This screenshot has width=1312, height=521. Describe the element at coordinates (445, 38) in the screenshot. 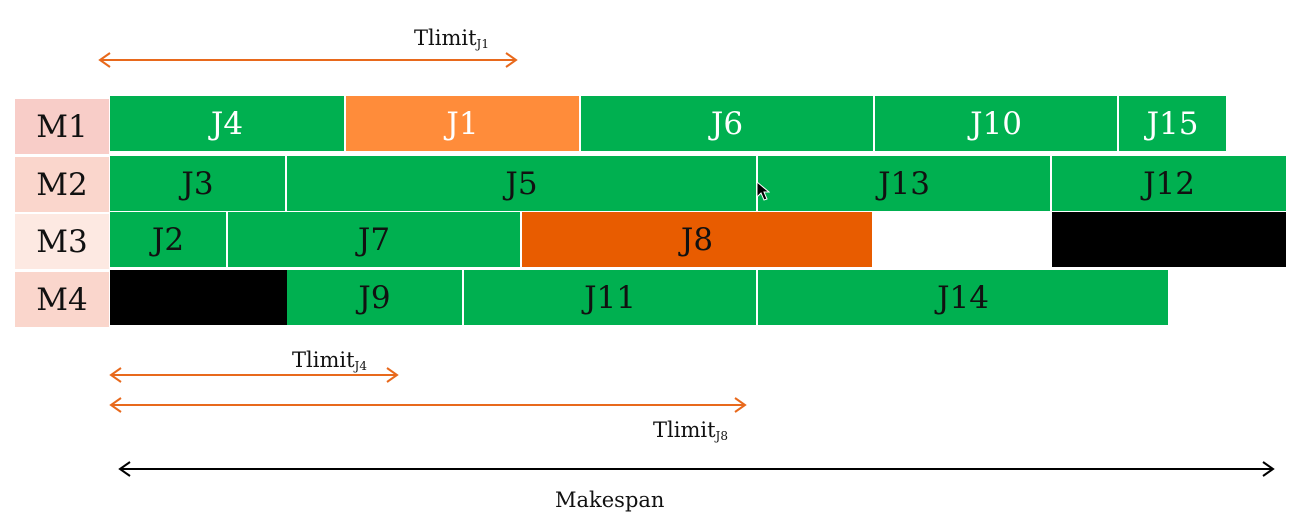

I see `tlimit-j1-text: Tlimit` at that location.